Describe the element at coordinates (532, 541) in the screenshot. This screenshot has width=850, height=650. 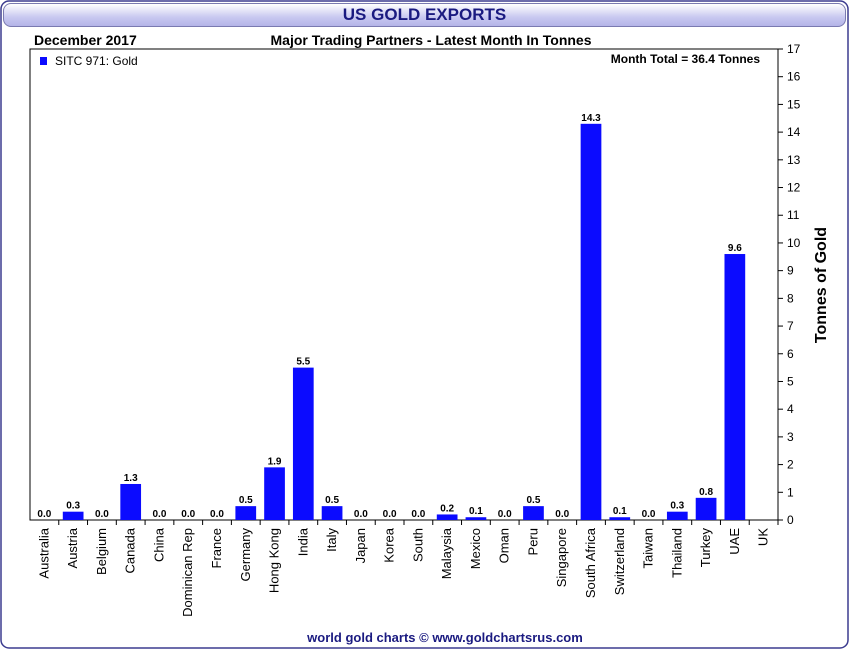
I see `x-tick-label: Peru` at that location.